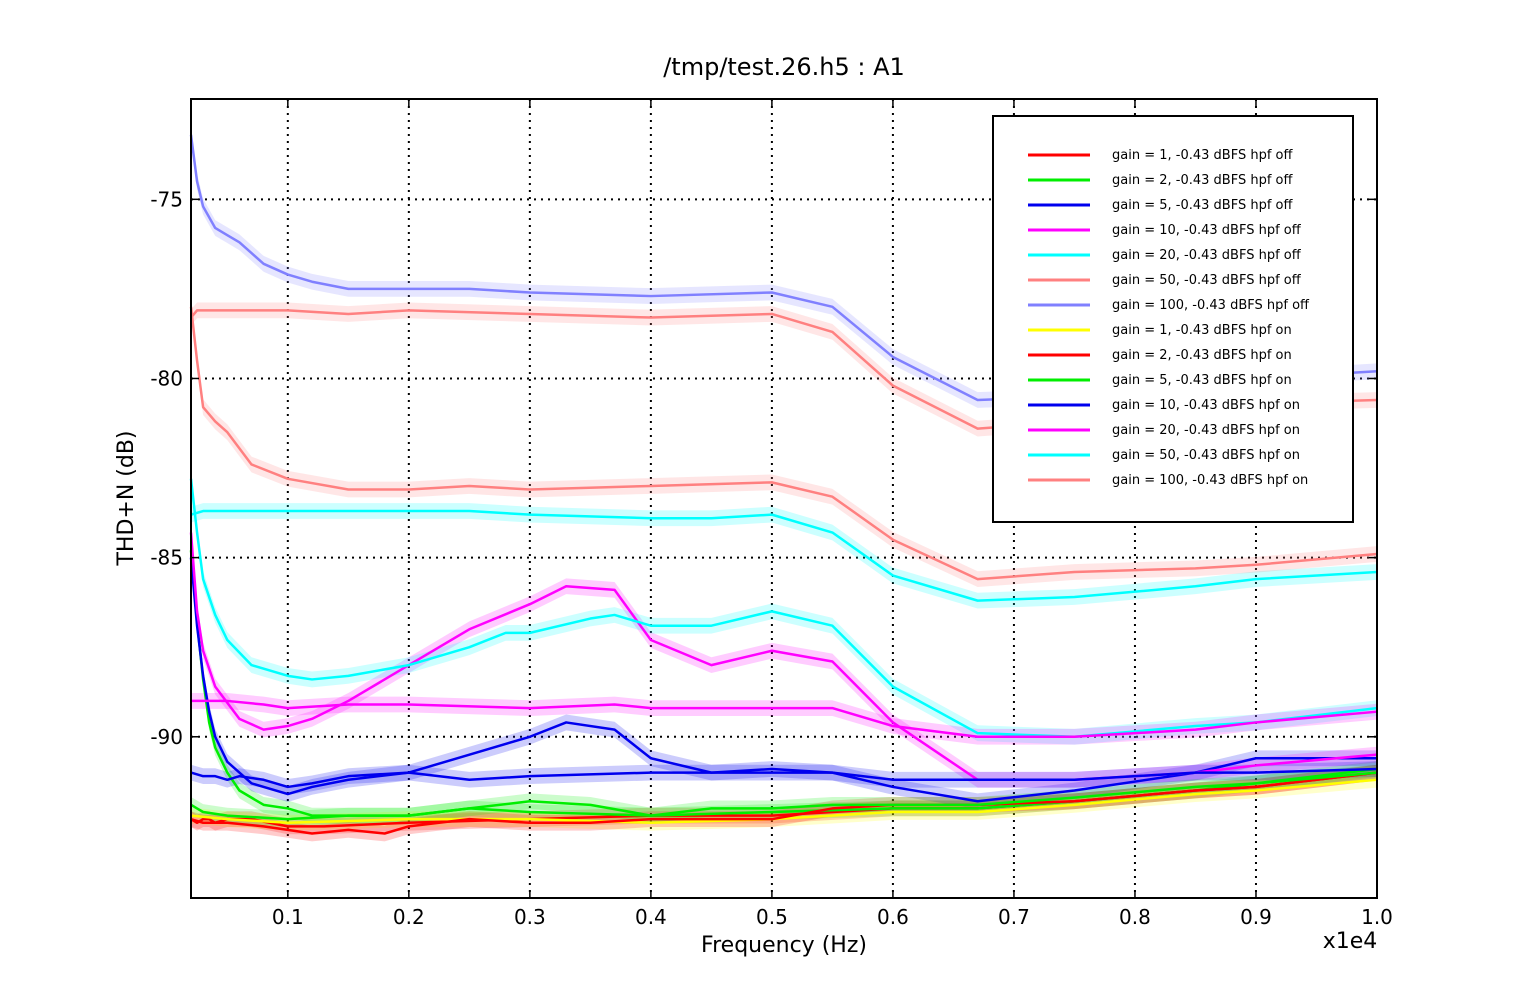 Image resolution: width=1530 pixels, height=999 pixels. Describe the element at coordinates (409, 917) in the screenshot. I see `x-tick-label: 0.2` at that location.